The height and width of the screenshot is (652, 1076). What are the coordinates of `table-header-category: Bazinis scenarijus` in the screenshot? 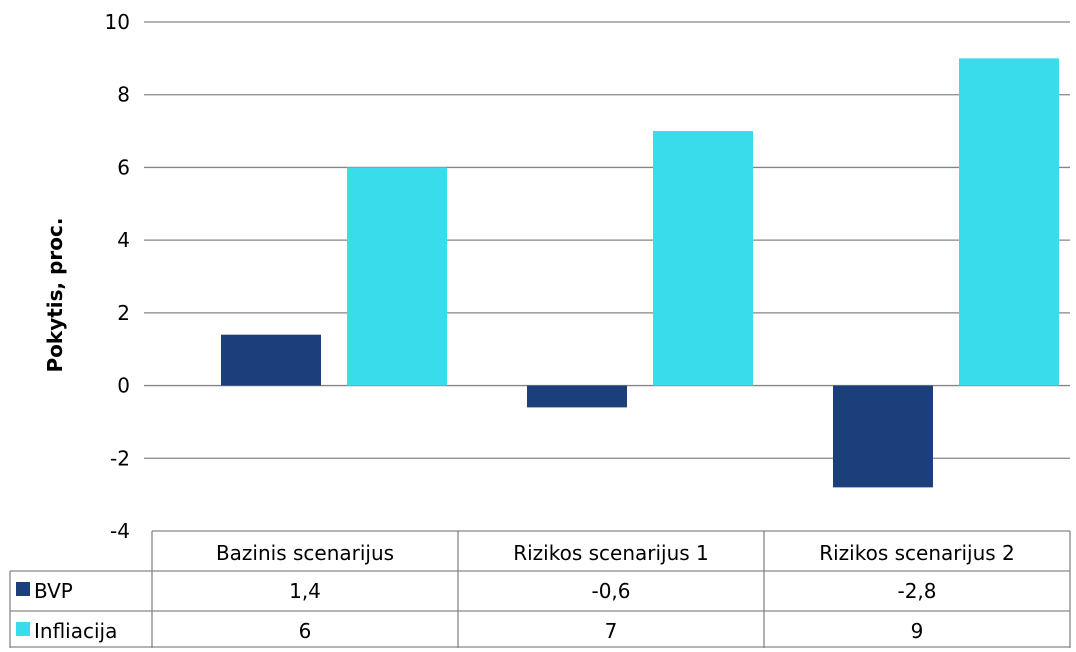 It's located at (305, 553).